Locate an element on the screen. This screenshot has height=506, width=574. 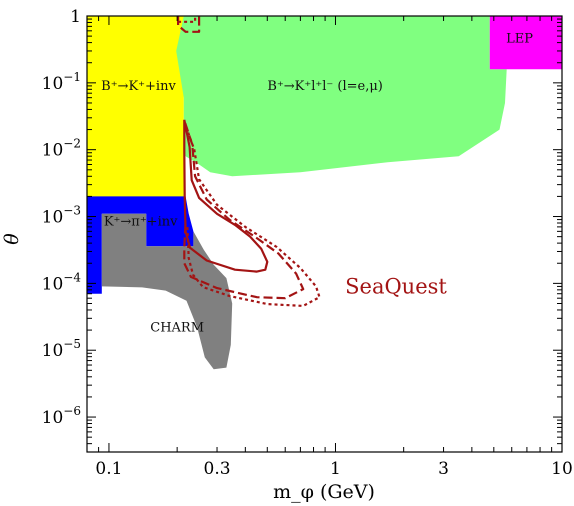
x-tick-label: 0.1 is located at coordinates (108, 469).